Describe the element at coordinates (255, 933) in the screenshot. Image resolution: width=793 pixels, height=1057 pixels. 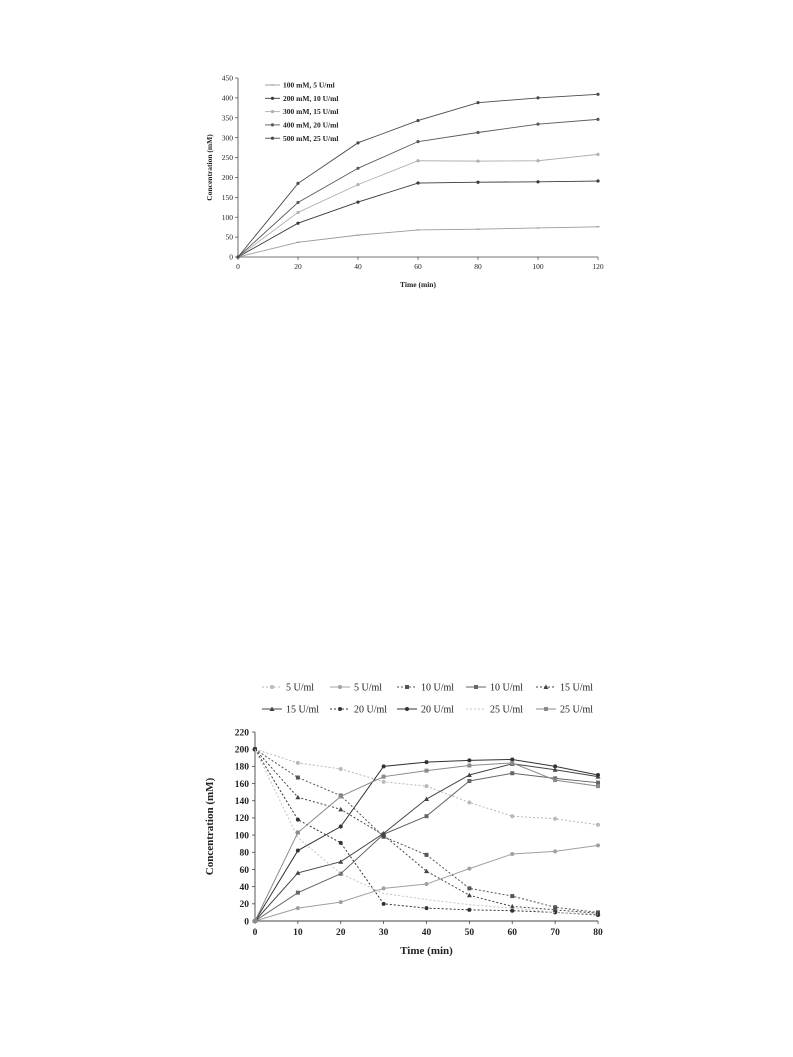
I see `x-tick-label: 0` at that location.